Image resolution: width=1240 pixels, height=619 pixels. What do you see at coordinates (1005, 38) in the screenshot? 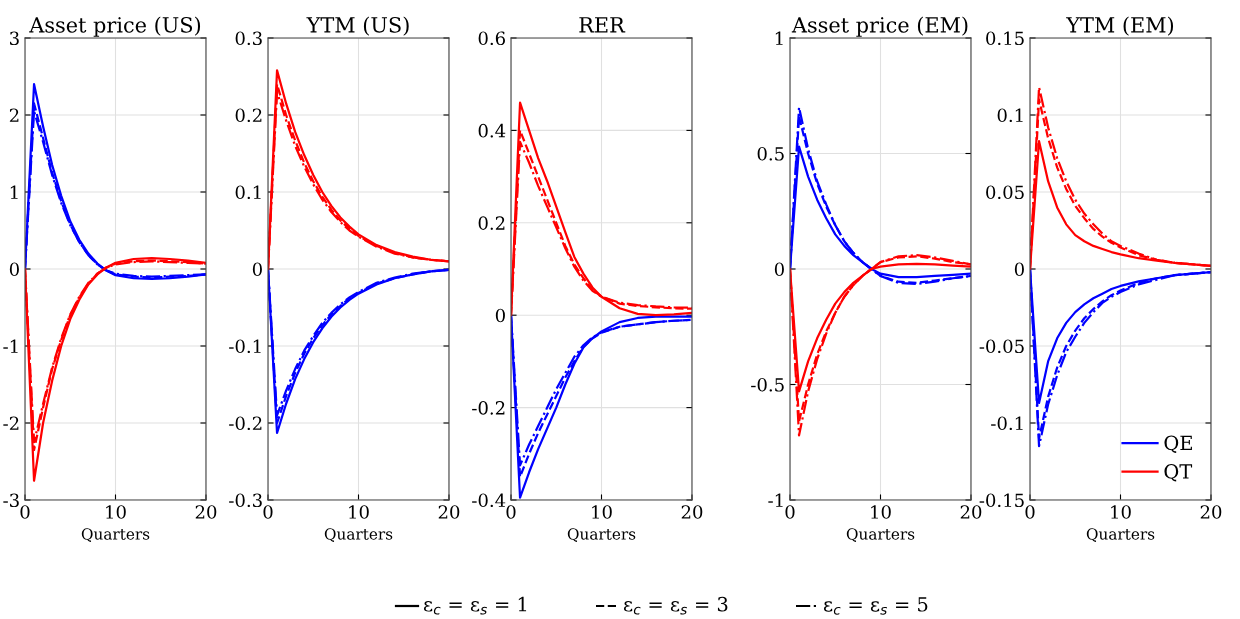
I see `y-tick-label: 0.15` at bounding box center [1005, 38].